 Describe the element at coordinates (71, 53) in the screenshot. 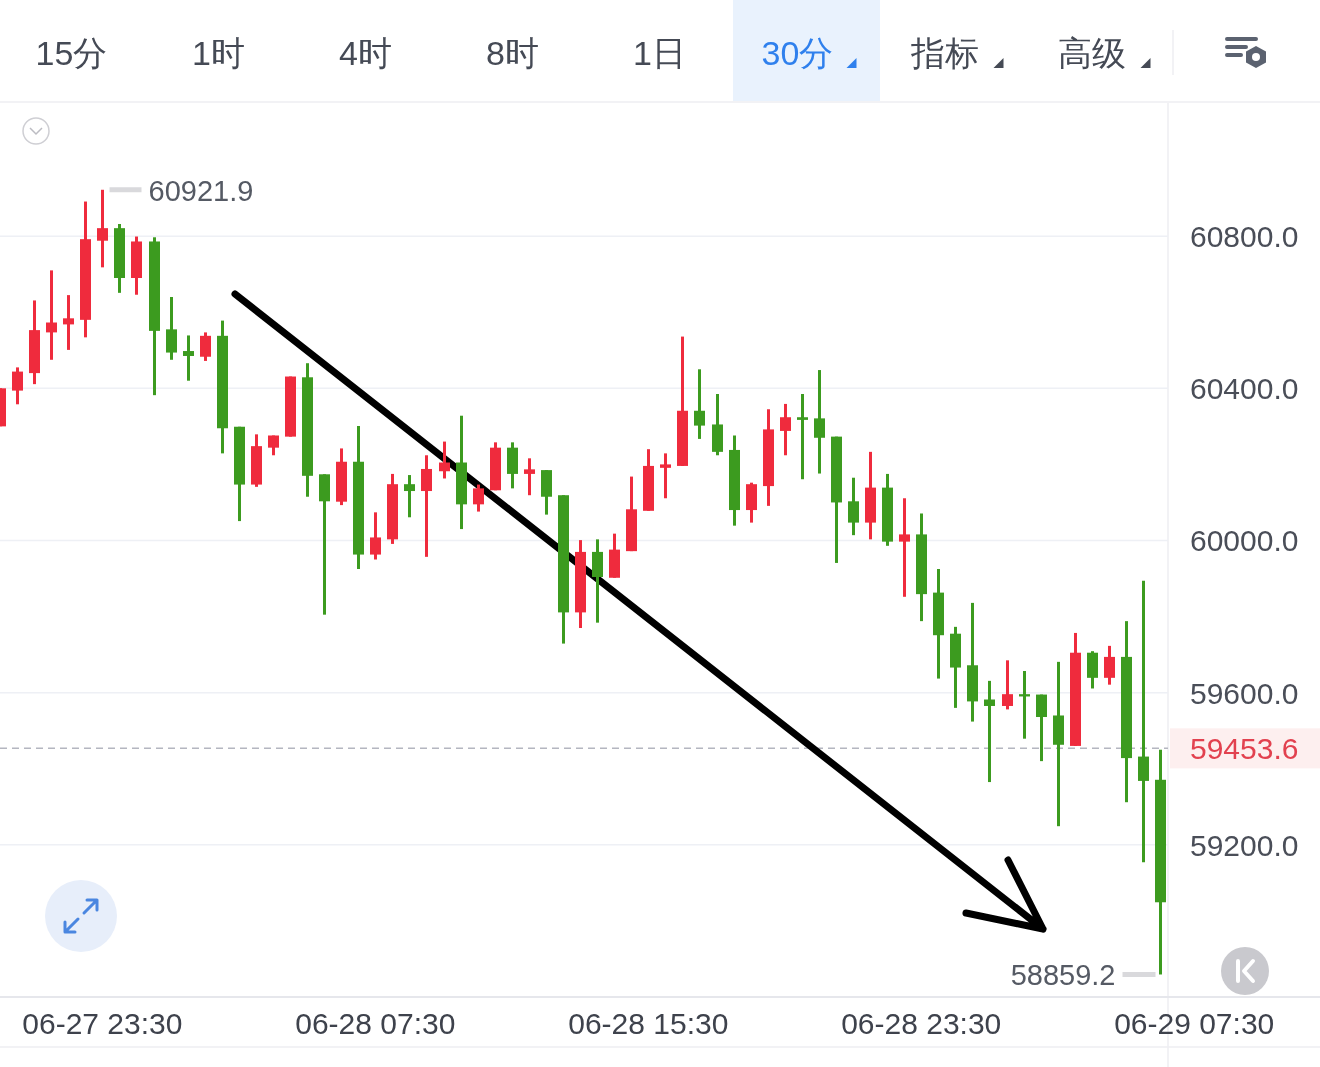

I see `text: 15分` at that location.